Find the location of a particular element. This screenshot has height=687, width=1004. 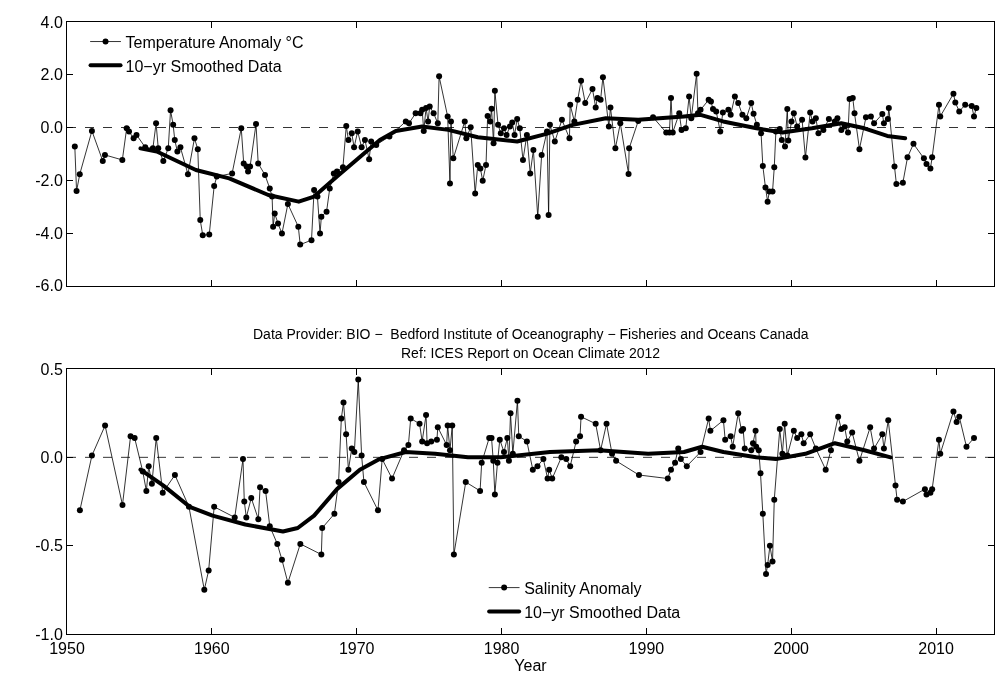

y-tick-label: -2.0 is located at coordinates (49, 180).